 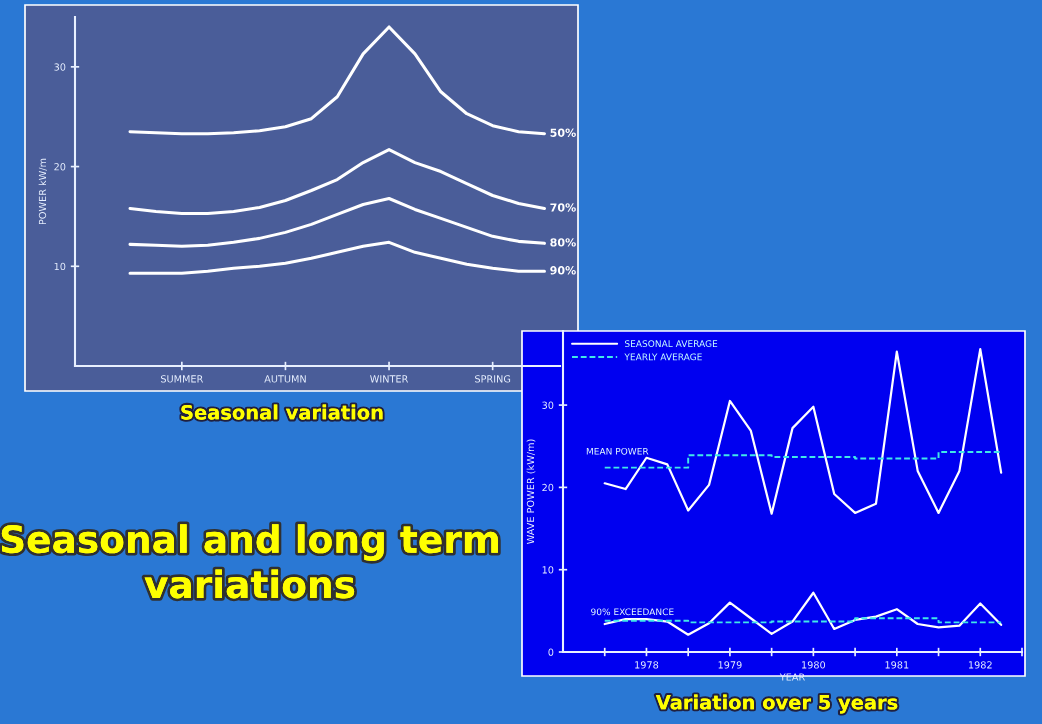 I want to click on text: Seasonal variation, so click(x=282, y=412).